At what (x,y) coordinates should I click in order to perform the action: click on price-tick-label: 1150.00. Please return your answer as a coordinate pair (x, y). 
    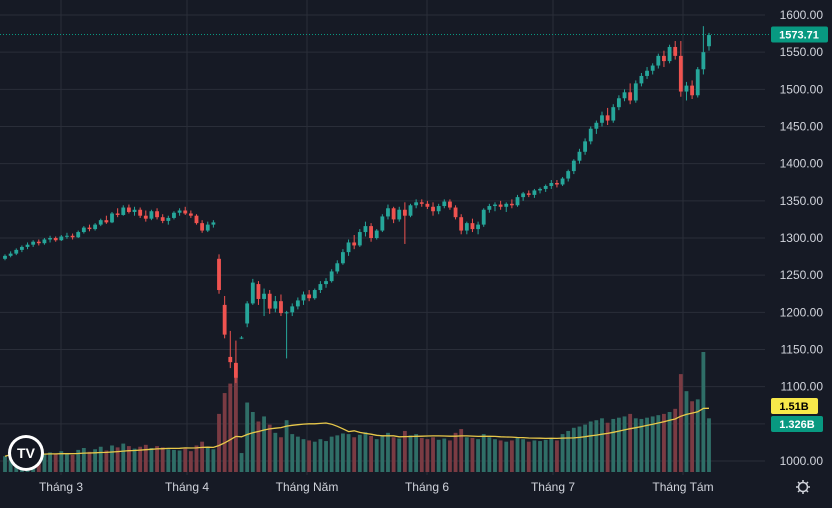
    Looking at the image, I should click on (802, 350).